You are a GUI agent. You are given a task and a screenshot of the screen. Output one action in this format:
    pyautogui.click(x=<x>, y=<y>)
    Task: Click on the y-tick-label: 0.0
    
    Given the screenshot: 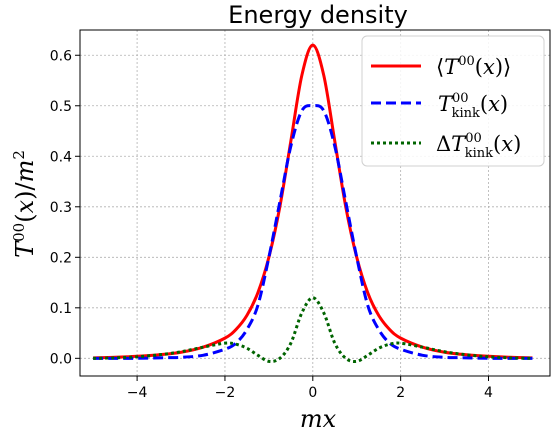 What is the action you would take?
    pyautogui.click(x=61, y=359)
    